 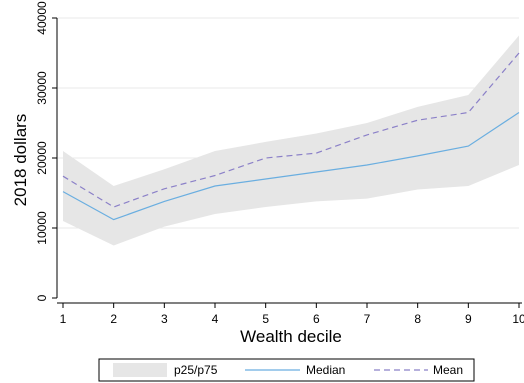 What do you see at coordinates (292, 314) in the screenshot?
I see `x-tick-labels: 1 2 3 4 5 6 7 8 9 10` at bounding box center [292, 314].